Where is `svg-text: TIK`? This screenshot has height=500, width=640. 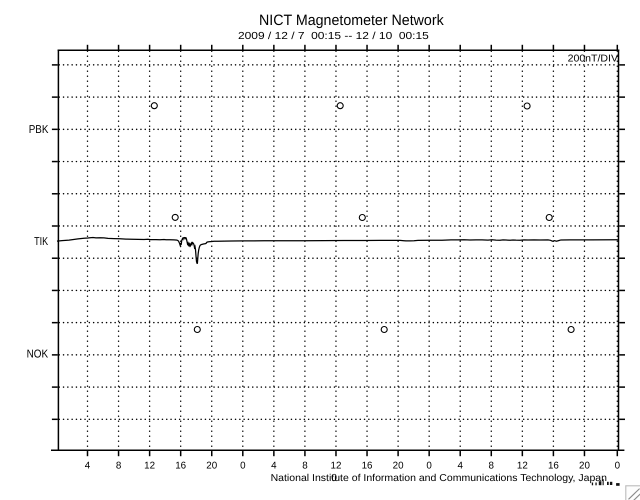 svg-text: TIK is located at coordinates (41, 242).